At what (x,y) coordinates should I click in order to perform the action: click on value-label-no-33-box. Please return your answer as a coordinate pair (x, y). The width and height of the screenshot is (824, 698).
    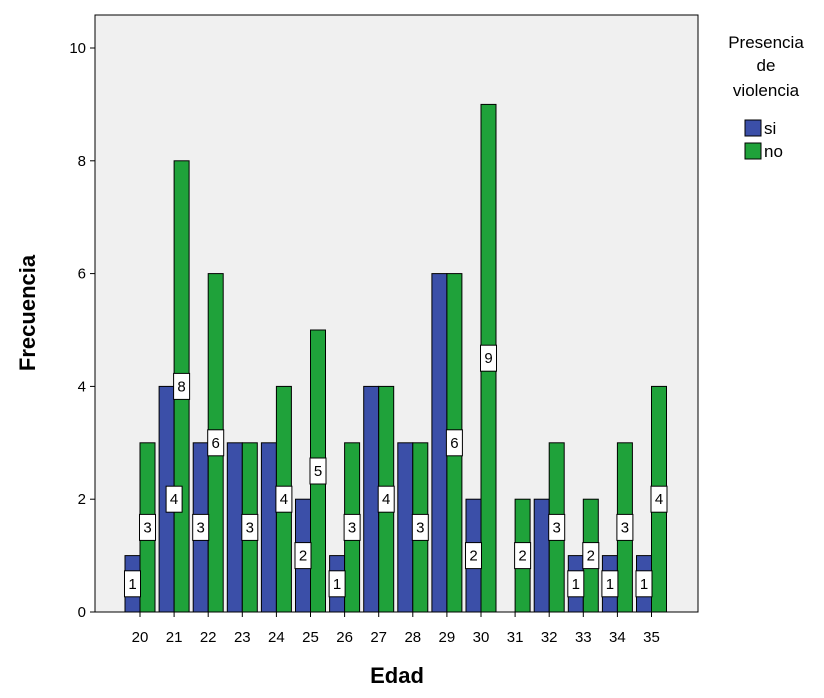
    Looking at the image, I should click on (591, 556).